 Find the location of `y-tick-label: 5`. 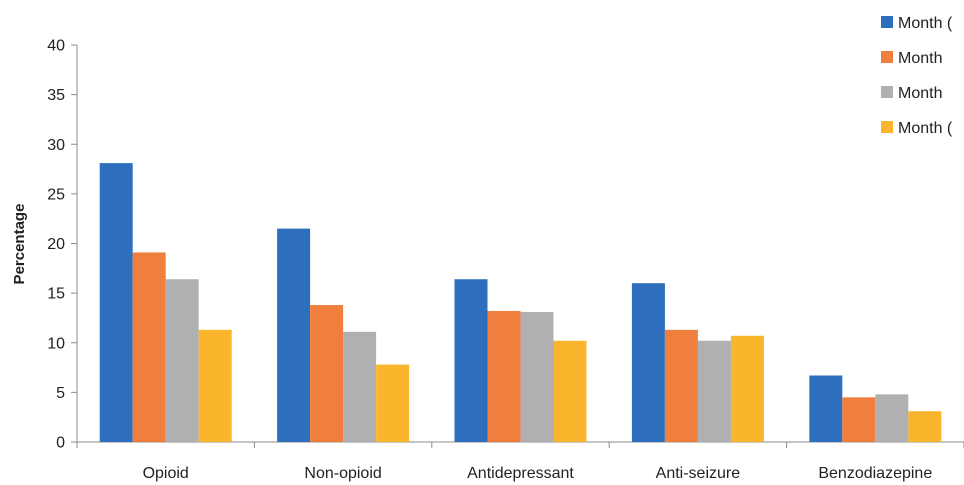

y-tick-label: 5 is located at coordinates (60, 393).